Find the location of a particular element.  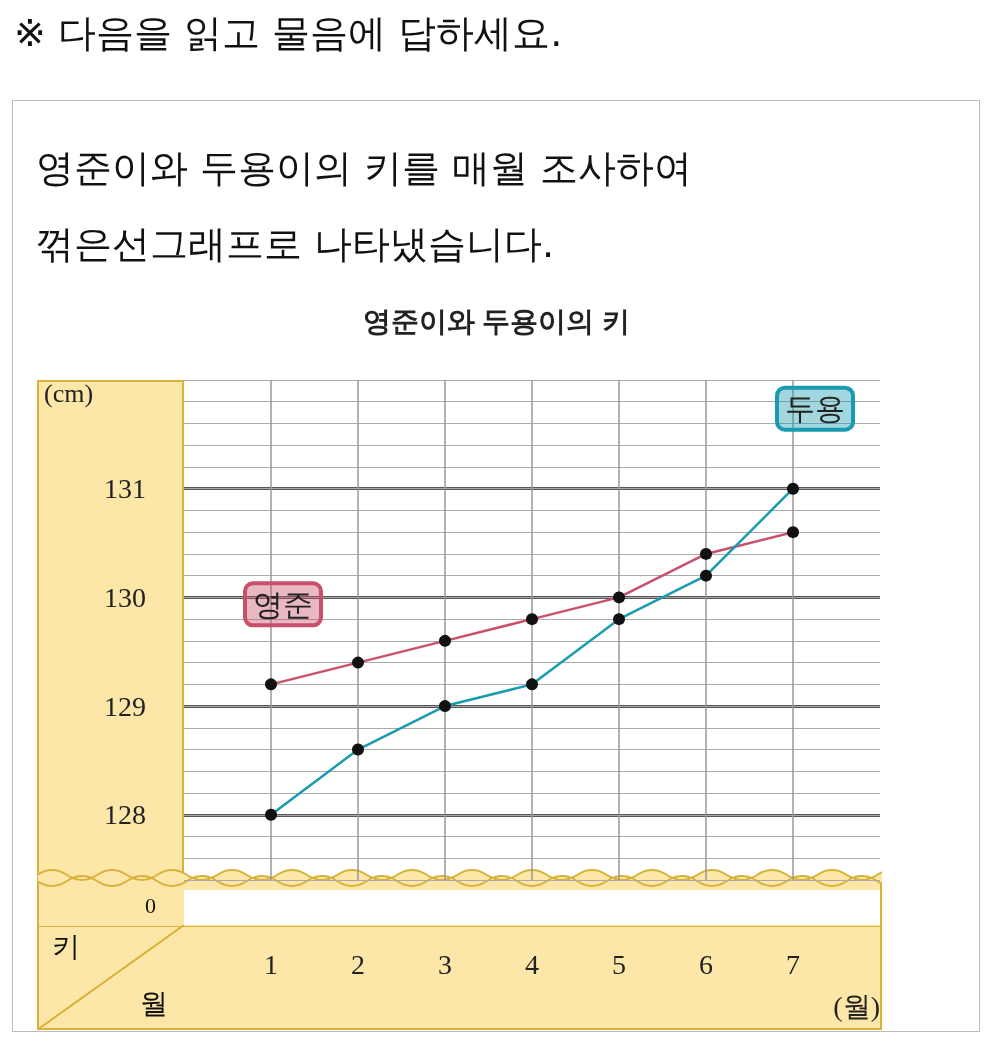

x-tick-label: 3 is located at coordinates (445, 964).